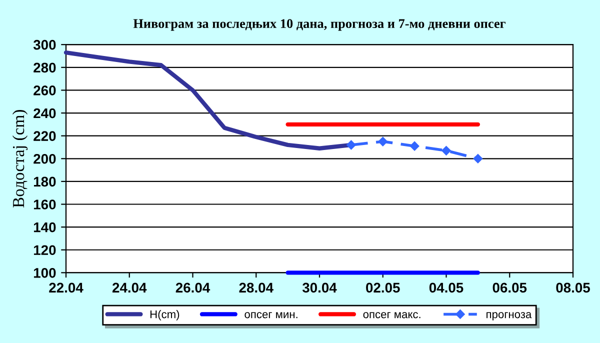  What do you see at coordinates (573, 287) in the screenshot?
I see `x-tick-label: 08.05` at bounding box center [573, 287].